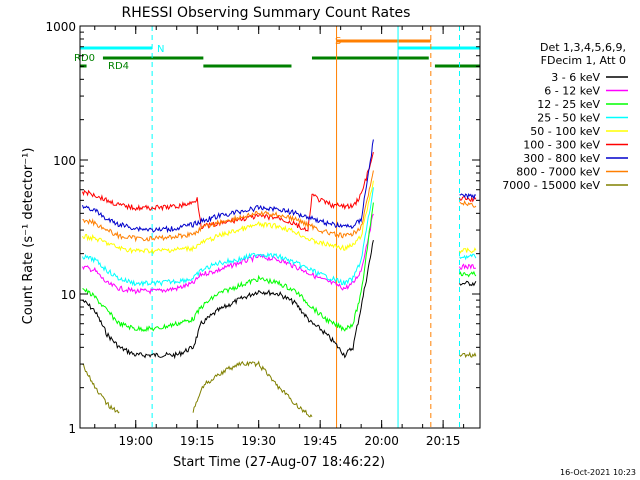 The height and width of the screenshot is (480, 640). I want to click on legend-label-6: 300 - 800 keV, so click(561, 158).